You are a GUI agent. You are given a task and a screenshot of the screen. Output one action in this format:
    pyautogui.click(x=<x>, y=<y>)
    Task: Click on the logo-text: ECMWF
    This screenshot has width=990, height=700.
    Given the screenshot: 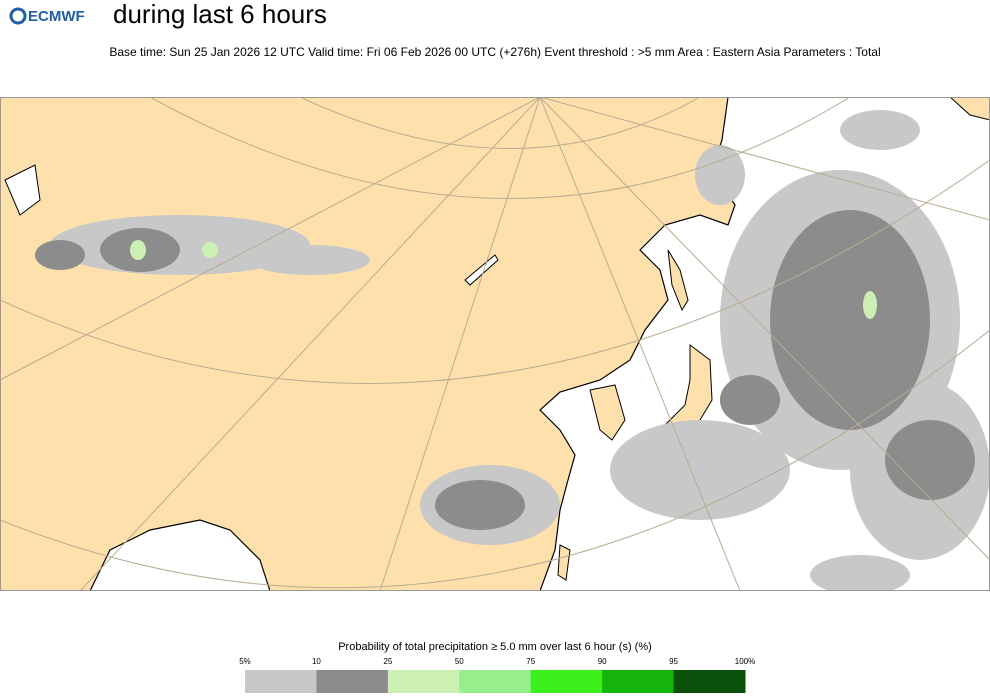 What is the action you would take?
    pyautogui.click(x=56, y=16)
    